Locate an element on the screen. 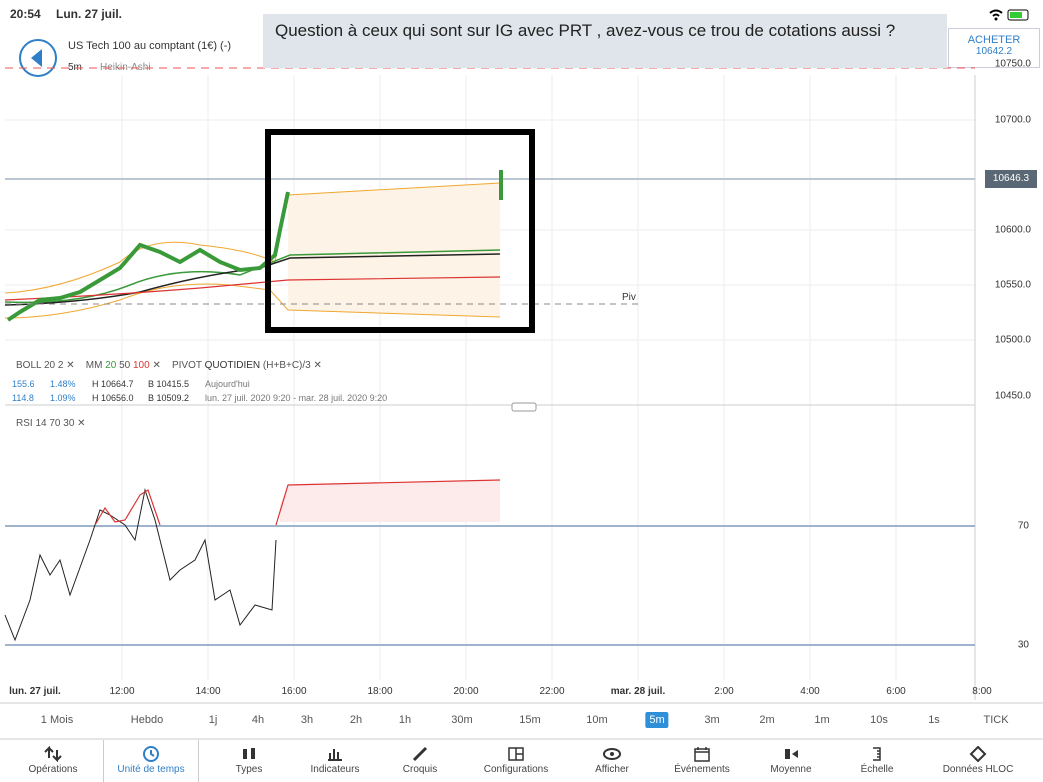 Image resolution: width=1043 pixels, height=782 pixels. timeframe-option: TICK is located at coordinates (996, 720).